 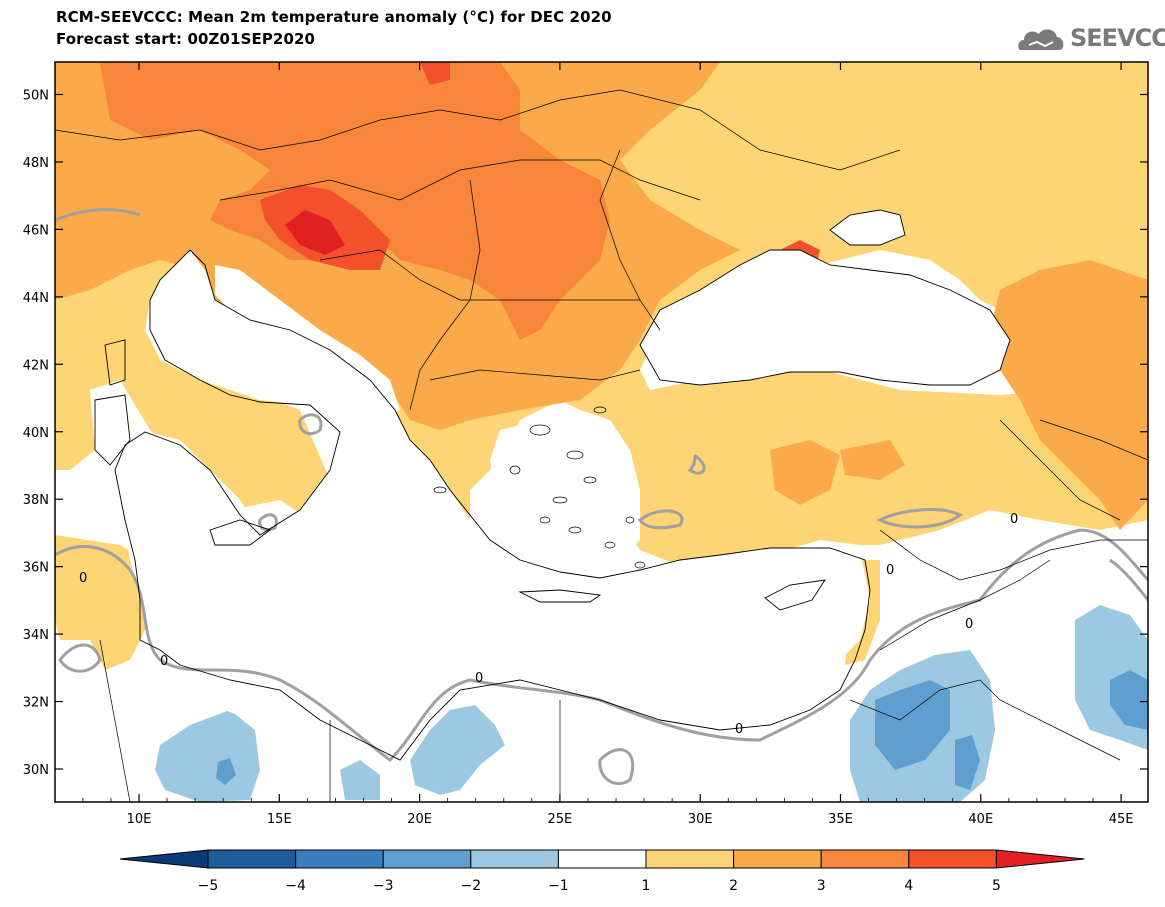 What do you see at coordinates (733, 886) in the screenshot?
I see `colorbar-label: 2` at bounding box center [733, 886].